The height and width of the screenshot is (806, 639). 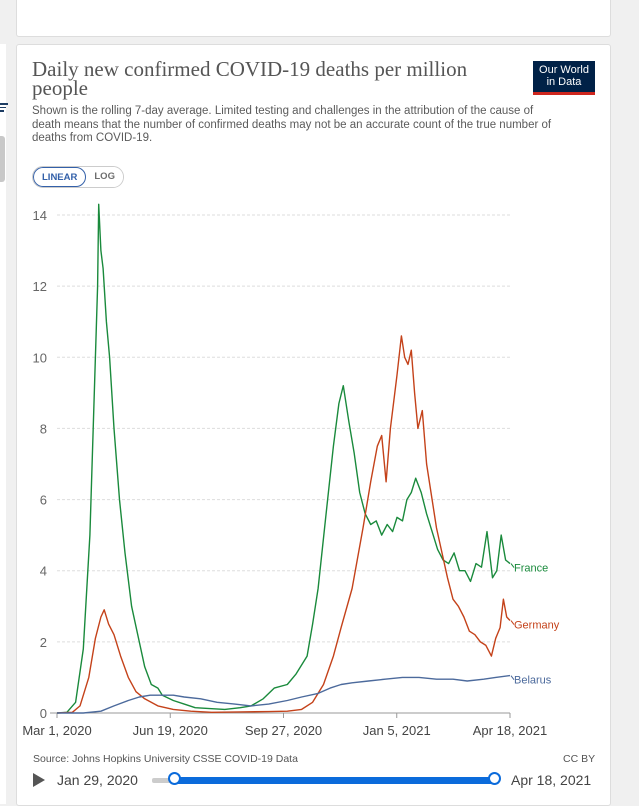 I want to click on x-tick-label: Apr 18, 2021, so click(x=510, y=730).